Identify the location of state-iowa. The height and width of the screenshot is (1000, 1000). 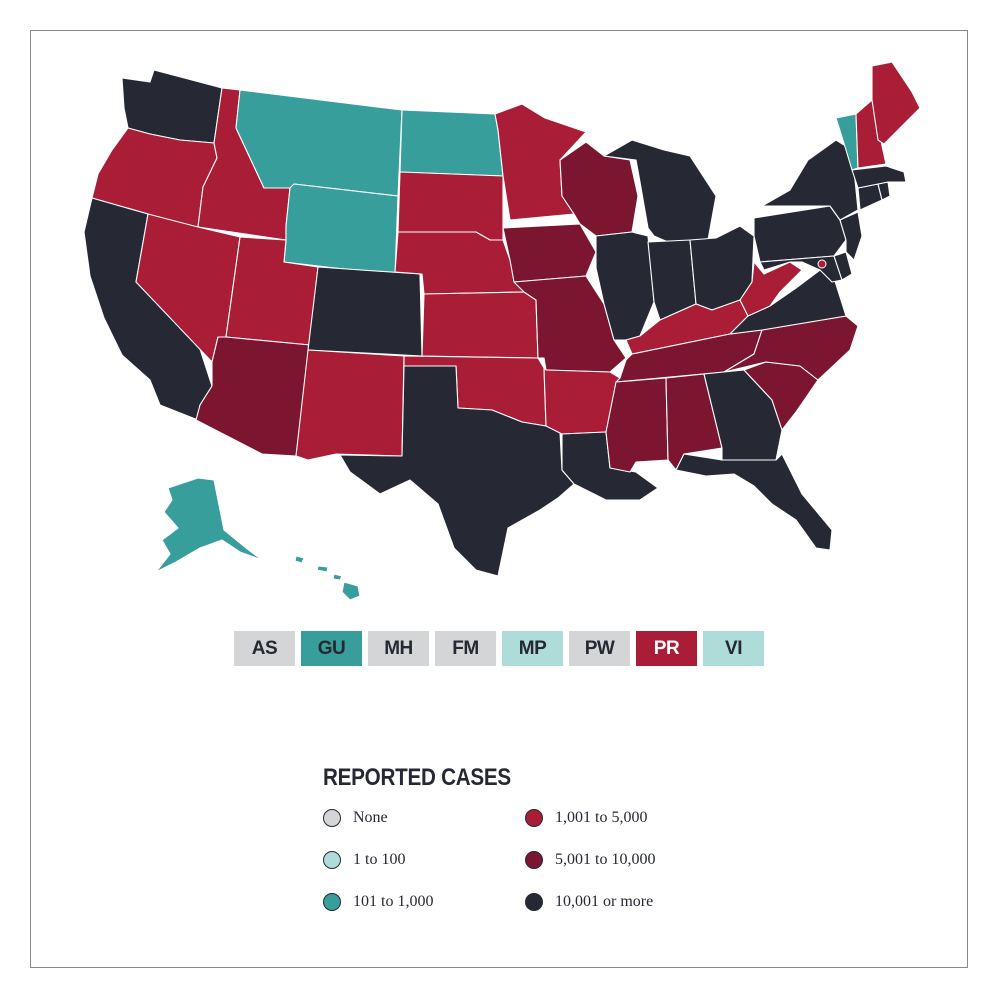
(549, 253).